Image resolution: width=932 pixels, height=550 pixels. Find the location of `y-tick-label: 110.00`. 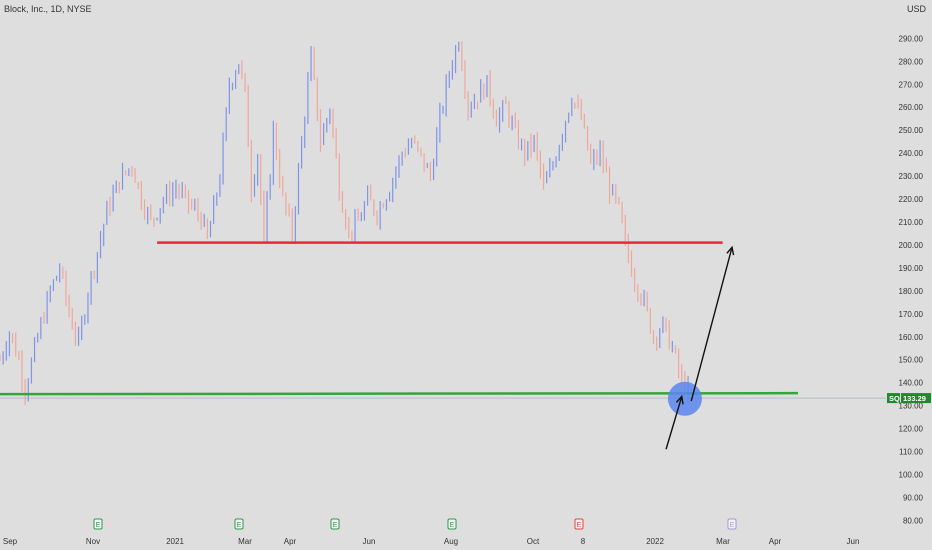

y-tick-label: 110.00 is located at coordinates (911, 452).